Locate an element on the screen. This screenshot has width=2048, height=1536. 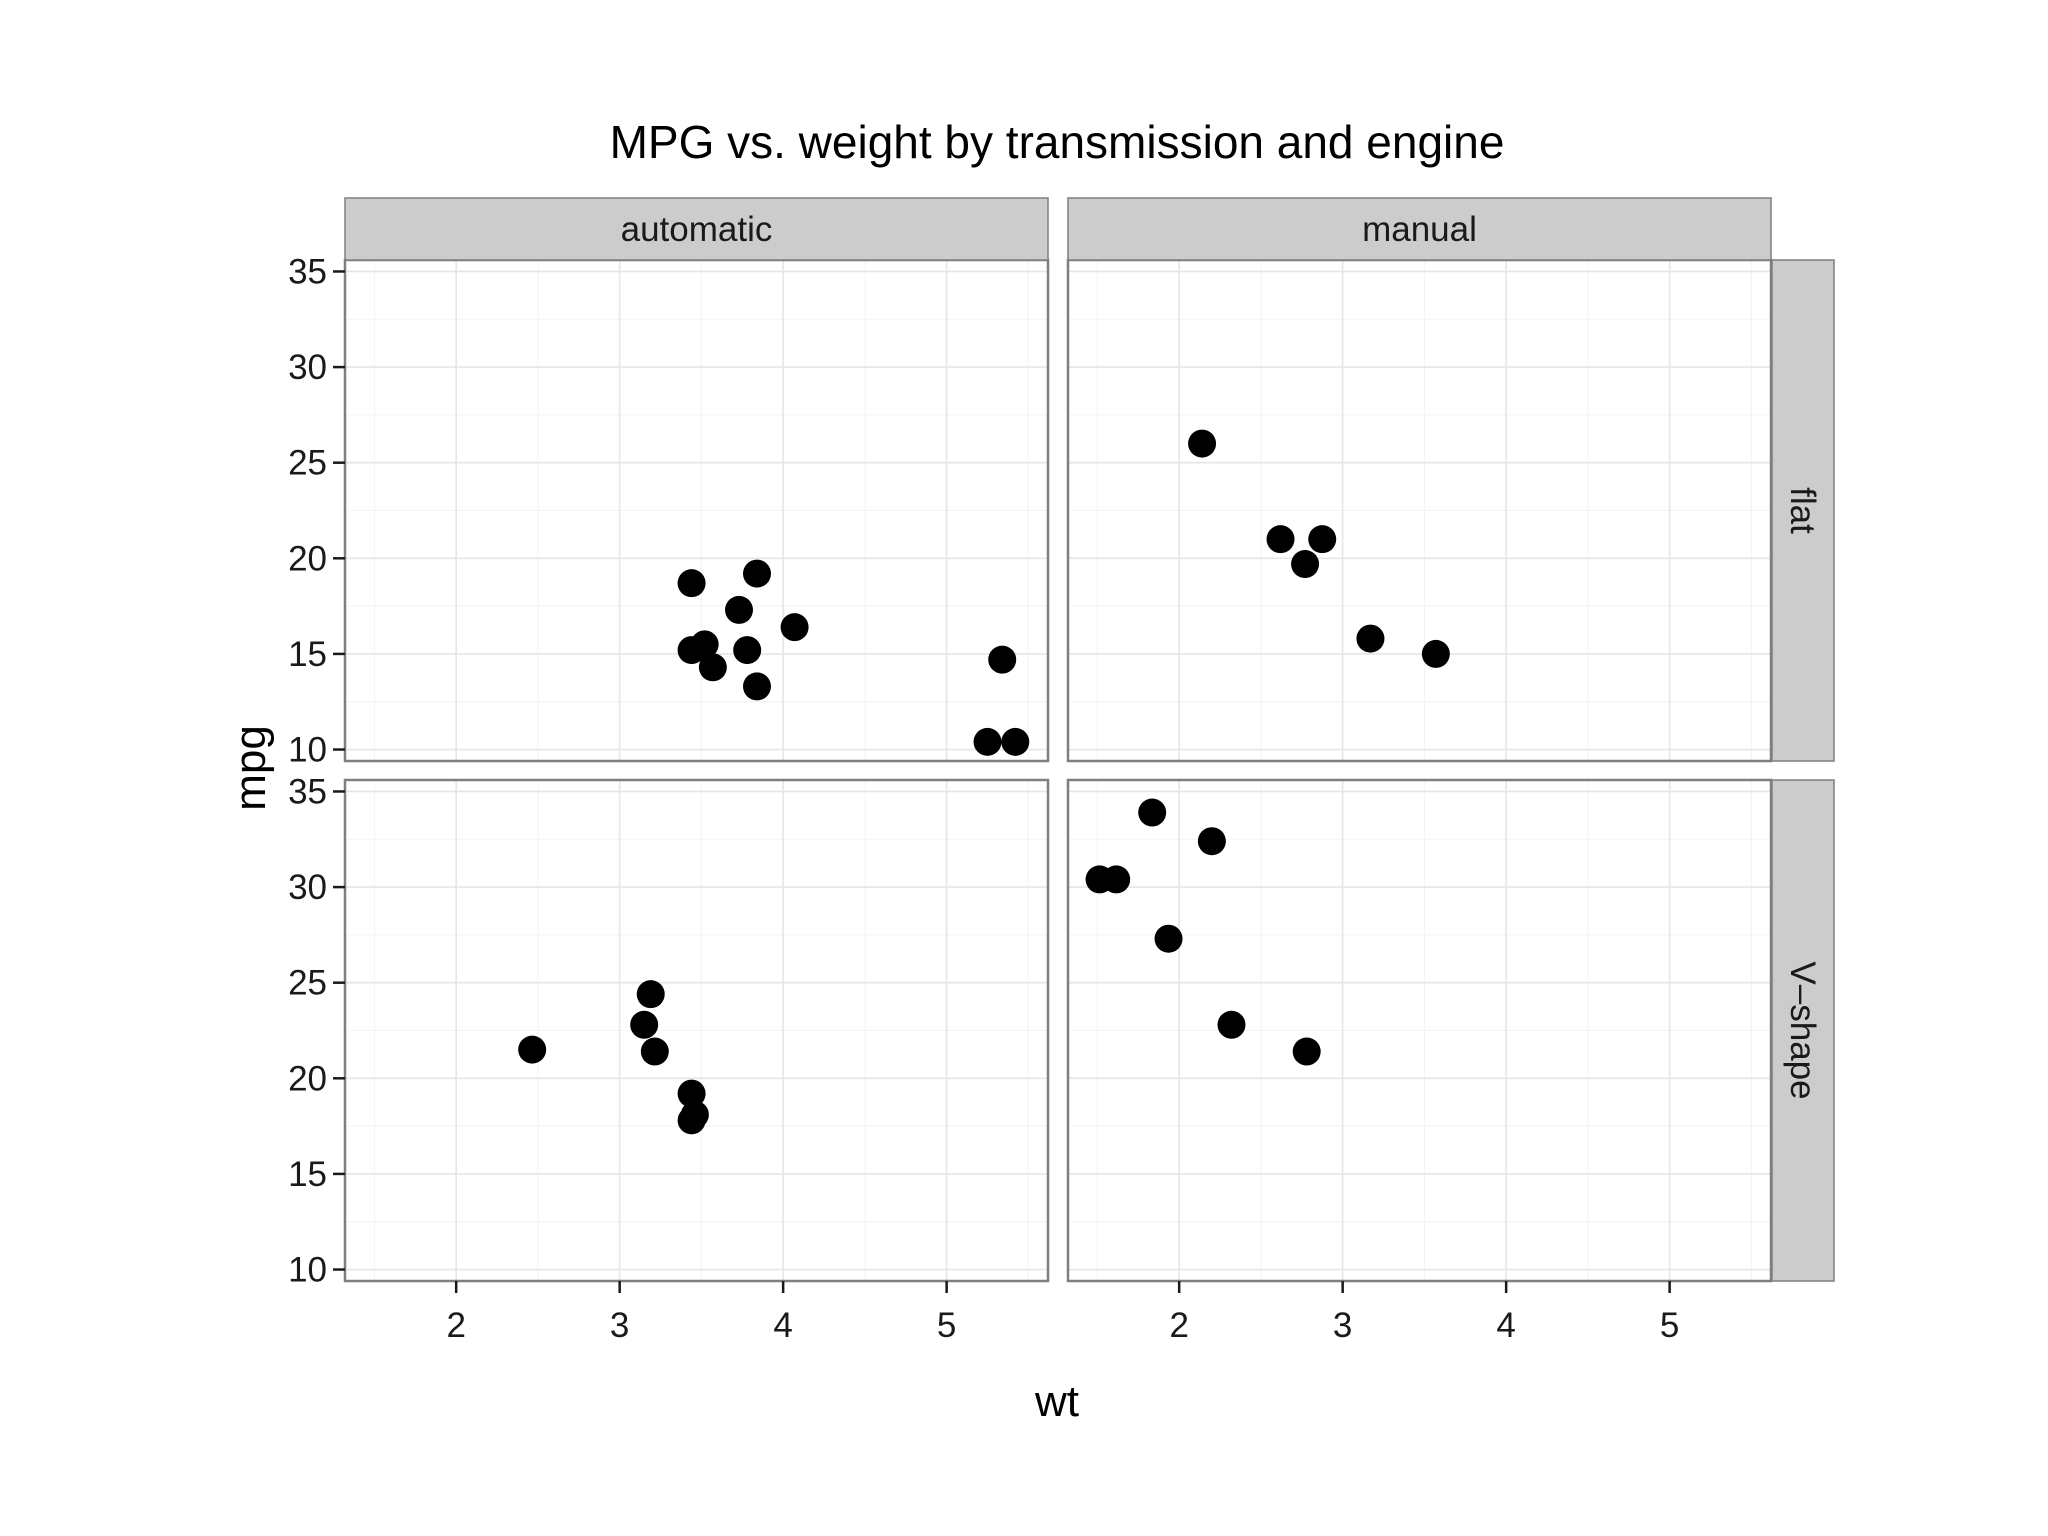
x-axis-title: wt is located at coordinates (1056, 1401).